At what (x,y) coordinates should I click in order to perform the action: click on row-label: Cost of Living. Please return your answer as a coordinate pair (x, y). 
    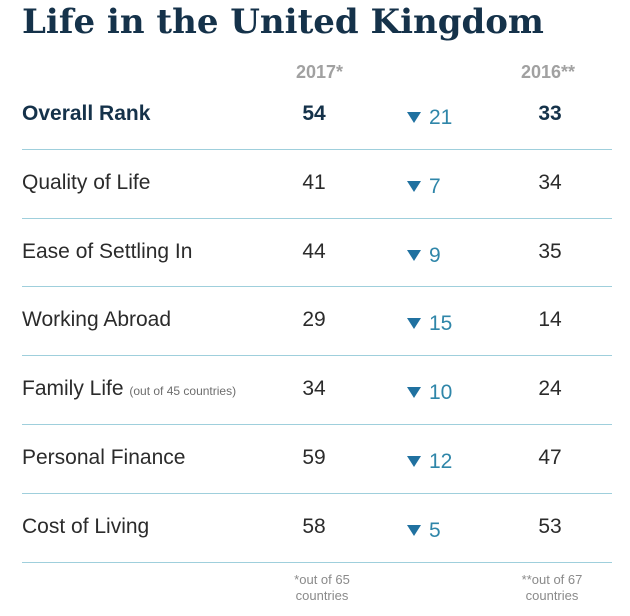
    Looking at the image, I should click on (85, 527).